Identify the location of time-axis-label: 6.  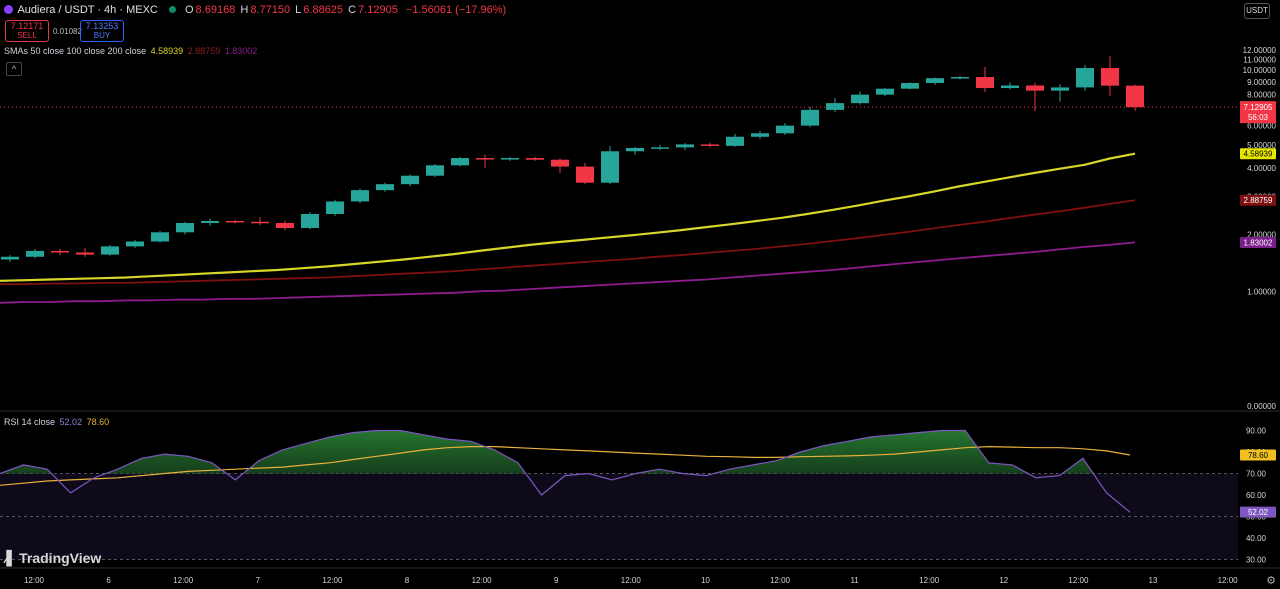
(108, 580).